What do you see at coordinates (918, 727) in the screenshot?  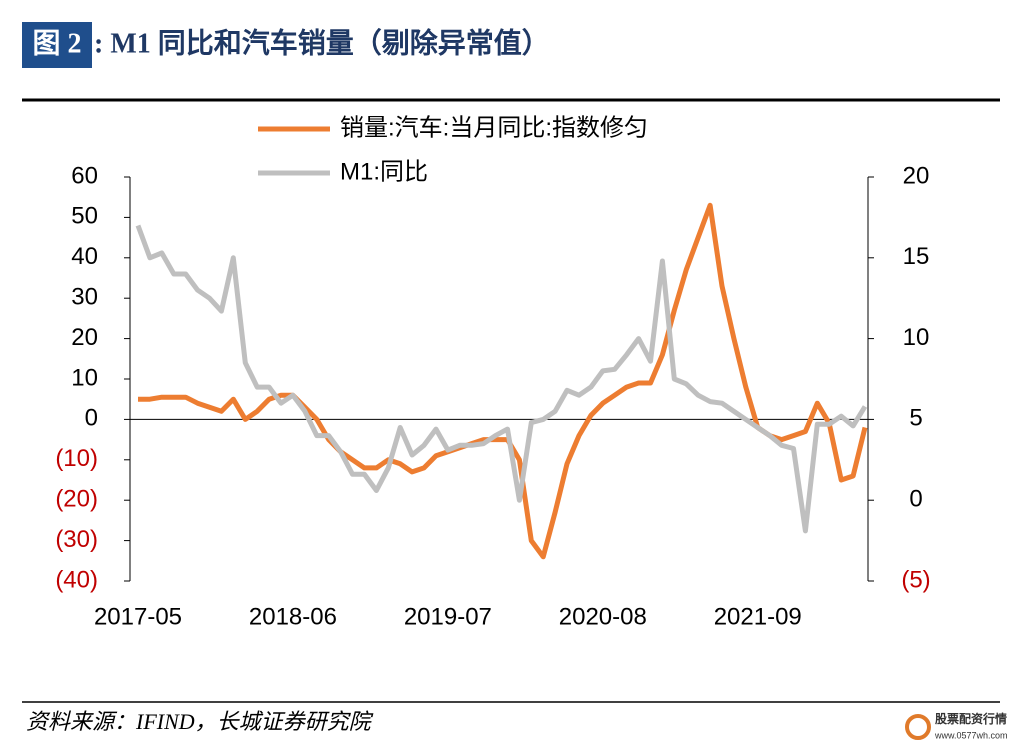 I see `watermark-logo` at bounding box center [918, 727].